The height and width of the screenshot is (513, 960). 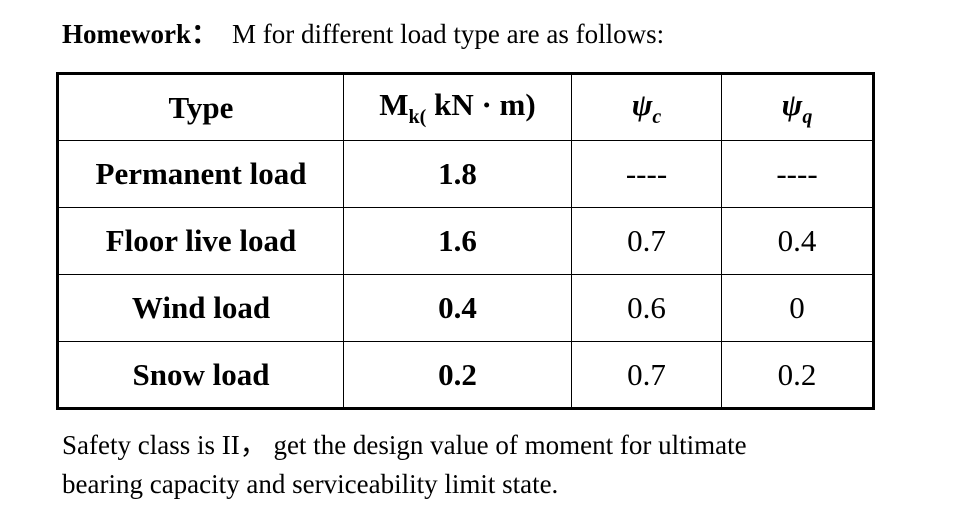 I want to click on header-cell: Mk( kN · m), so click(x=457, y=107).